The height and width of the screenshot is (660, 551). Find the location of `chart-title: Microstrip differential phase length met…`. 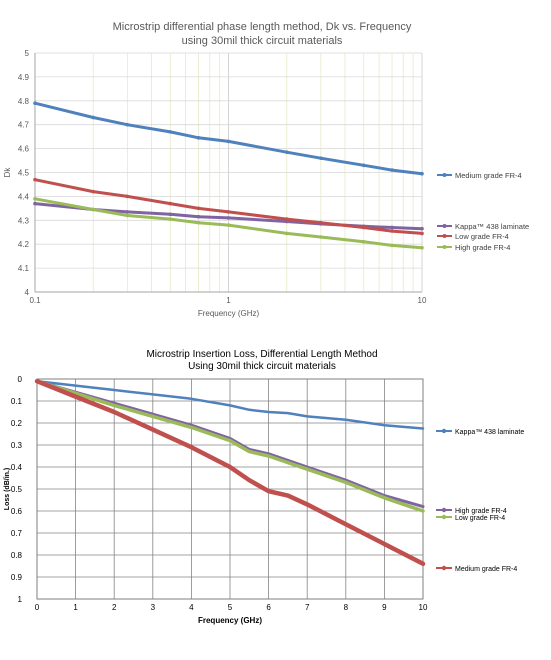

chart-title: Microstrip differential phase length met… is located at coordinates (262, 27).